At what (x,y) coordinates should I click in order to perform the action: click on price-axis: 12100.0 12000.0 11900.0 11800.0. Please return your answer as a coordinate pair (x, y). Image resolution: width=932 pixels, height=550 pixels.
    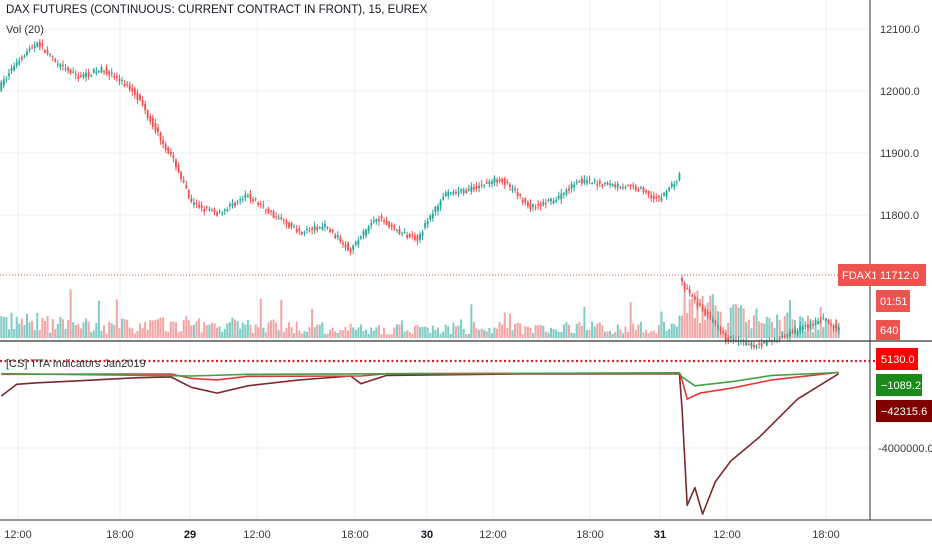
    Looking at the image, I should click on (900, 123).